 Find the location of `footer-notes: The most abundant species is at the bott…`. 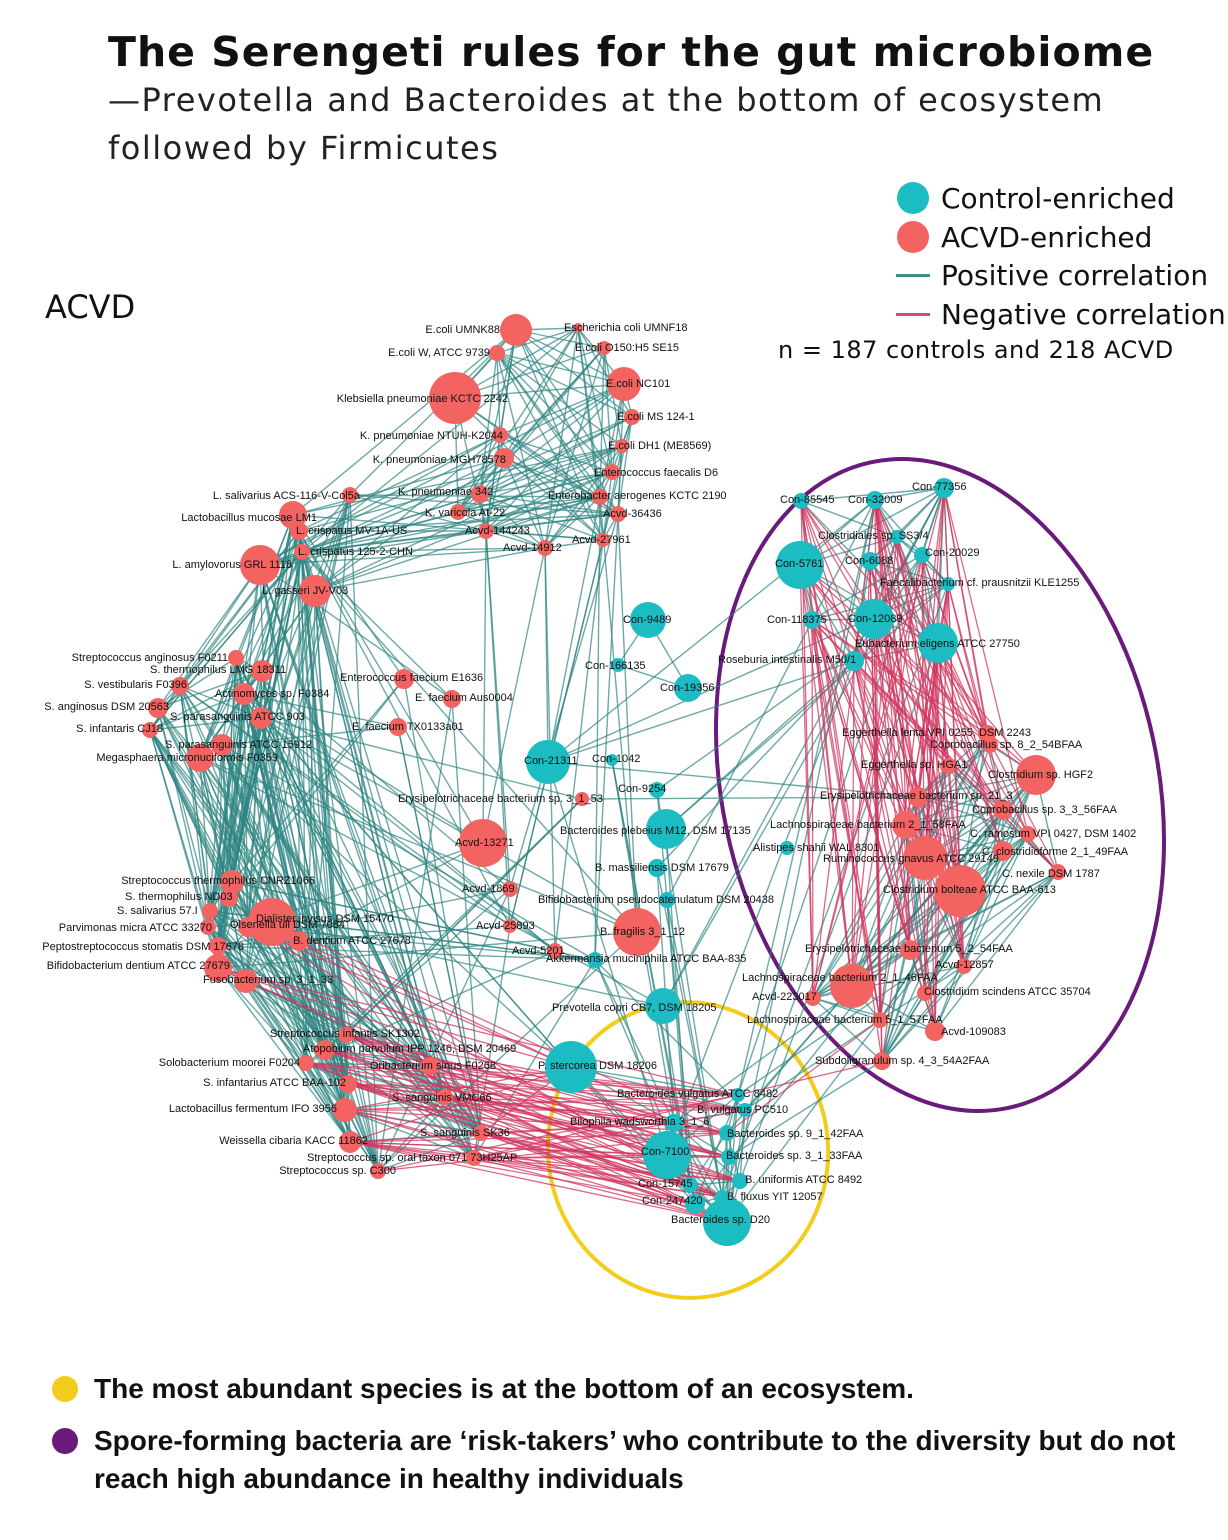

footer-notes: The most abundant species is at the bott… is located at coordinates (627, 1441).